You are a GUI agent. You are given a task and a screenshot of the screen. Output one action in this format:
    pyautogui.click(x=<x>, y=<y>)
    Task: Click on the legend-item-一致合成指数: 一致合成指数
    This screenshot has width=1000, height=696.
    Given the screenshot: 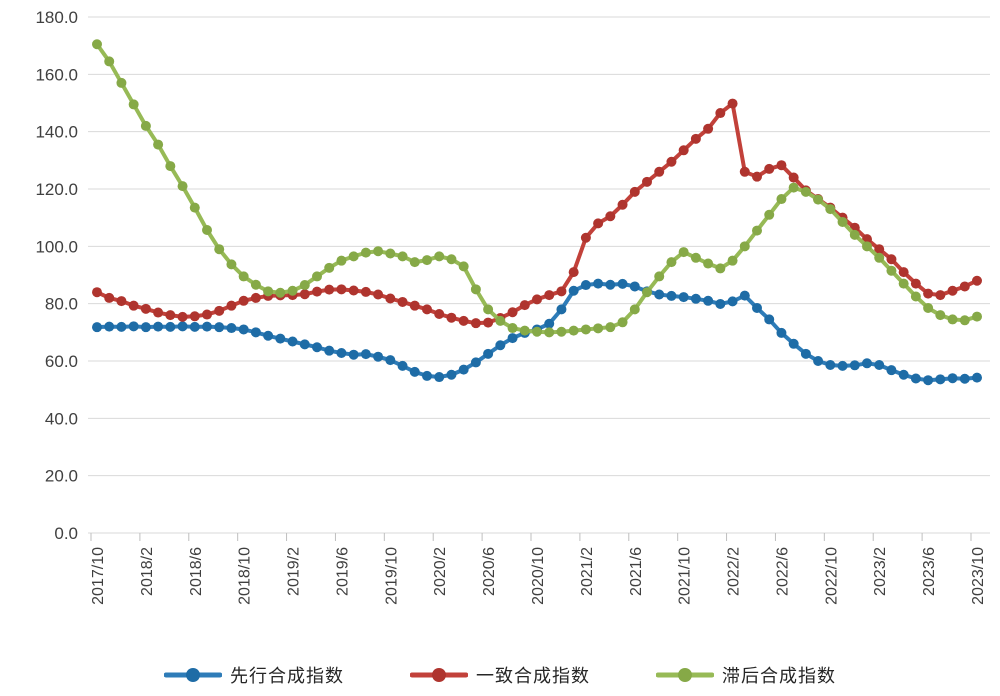 What is the action you would take?
    pyautogui.click(x=500, y=675)
    